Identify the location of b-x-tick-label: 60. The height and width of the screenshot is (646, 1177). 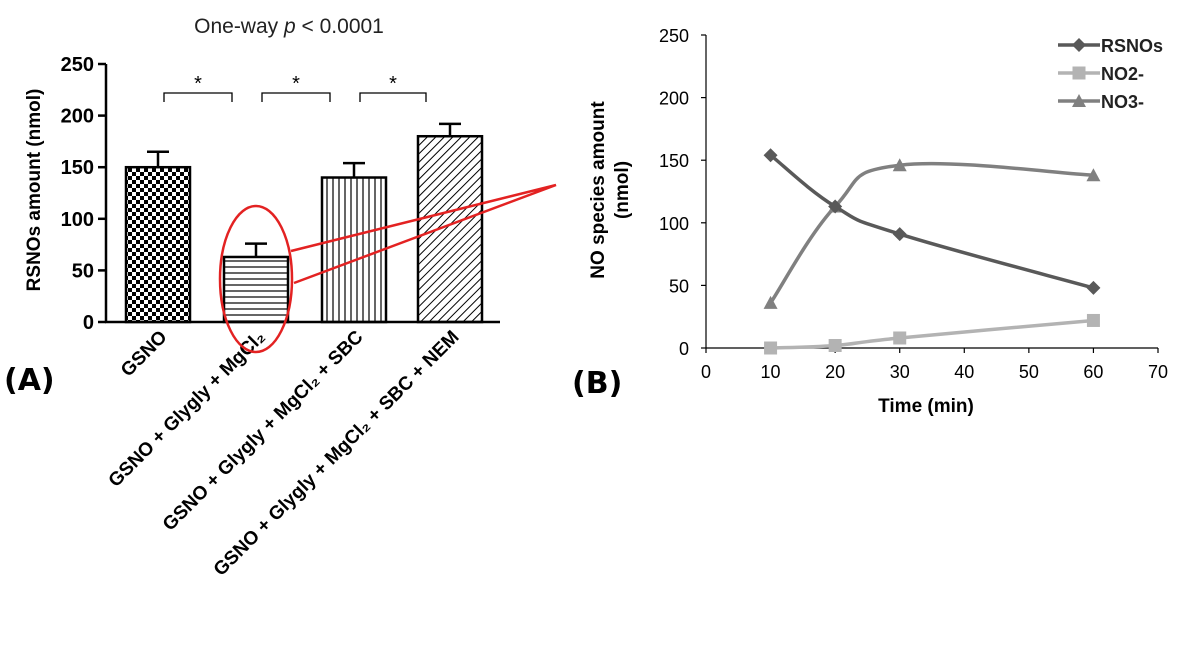
(1093, 372).